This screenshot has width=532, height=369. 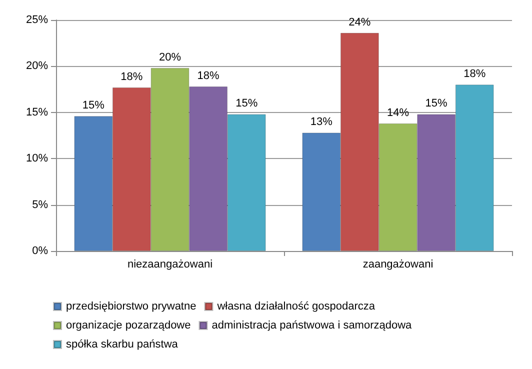 What do you see at coordinates (37, 112) in the screenshot?
I see `y-tick-label: 15%` at bounding box center [37, 112].